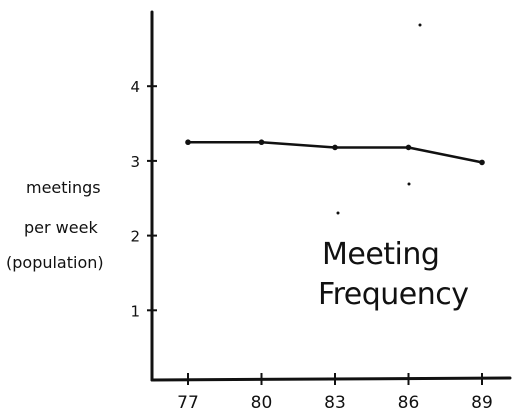 This screenshot has width=515, height=413. What do you see at coordinates (379, 119) in the screenshot?
I see `paper-specks` at bounding box center [379, 119].